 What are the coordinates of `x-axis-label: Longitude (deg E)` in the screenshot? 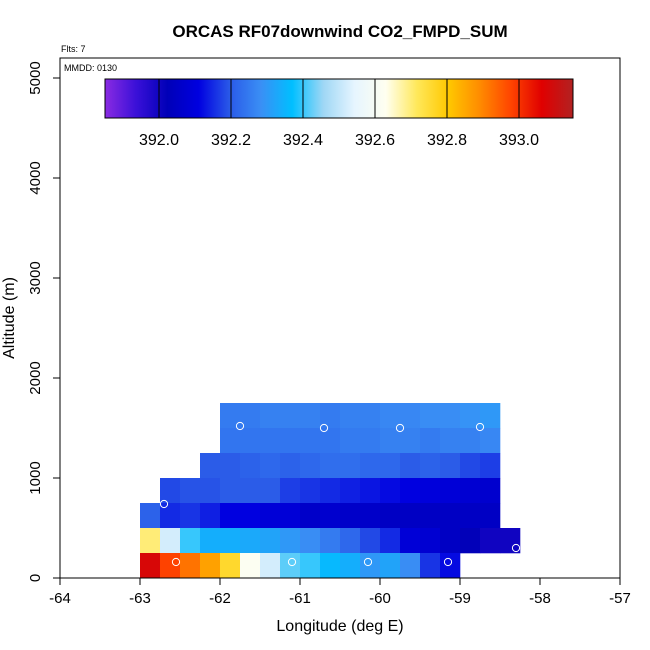 It's located at (339, 626).